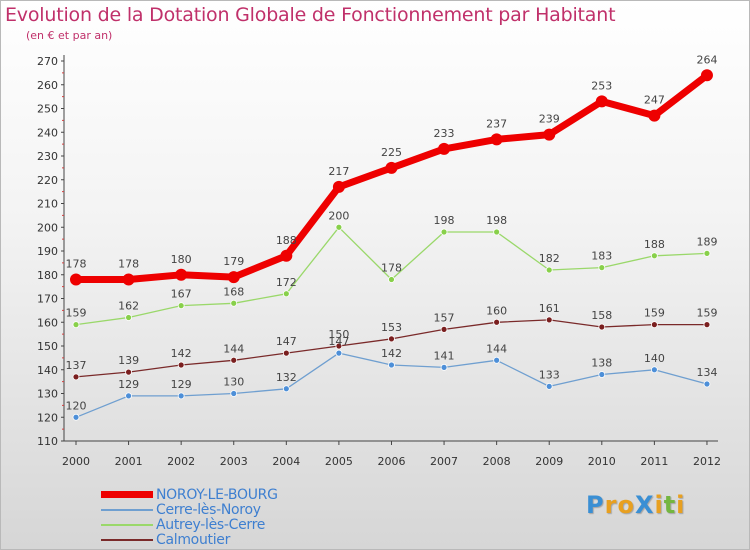 Image resolution: width=750 pixels, height=550 pixels. What do you see at coordinates (193, 539) in the screenshot?
I see `legend-label-calmoutier: Calmoutier` at bounding box center [193, 539].